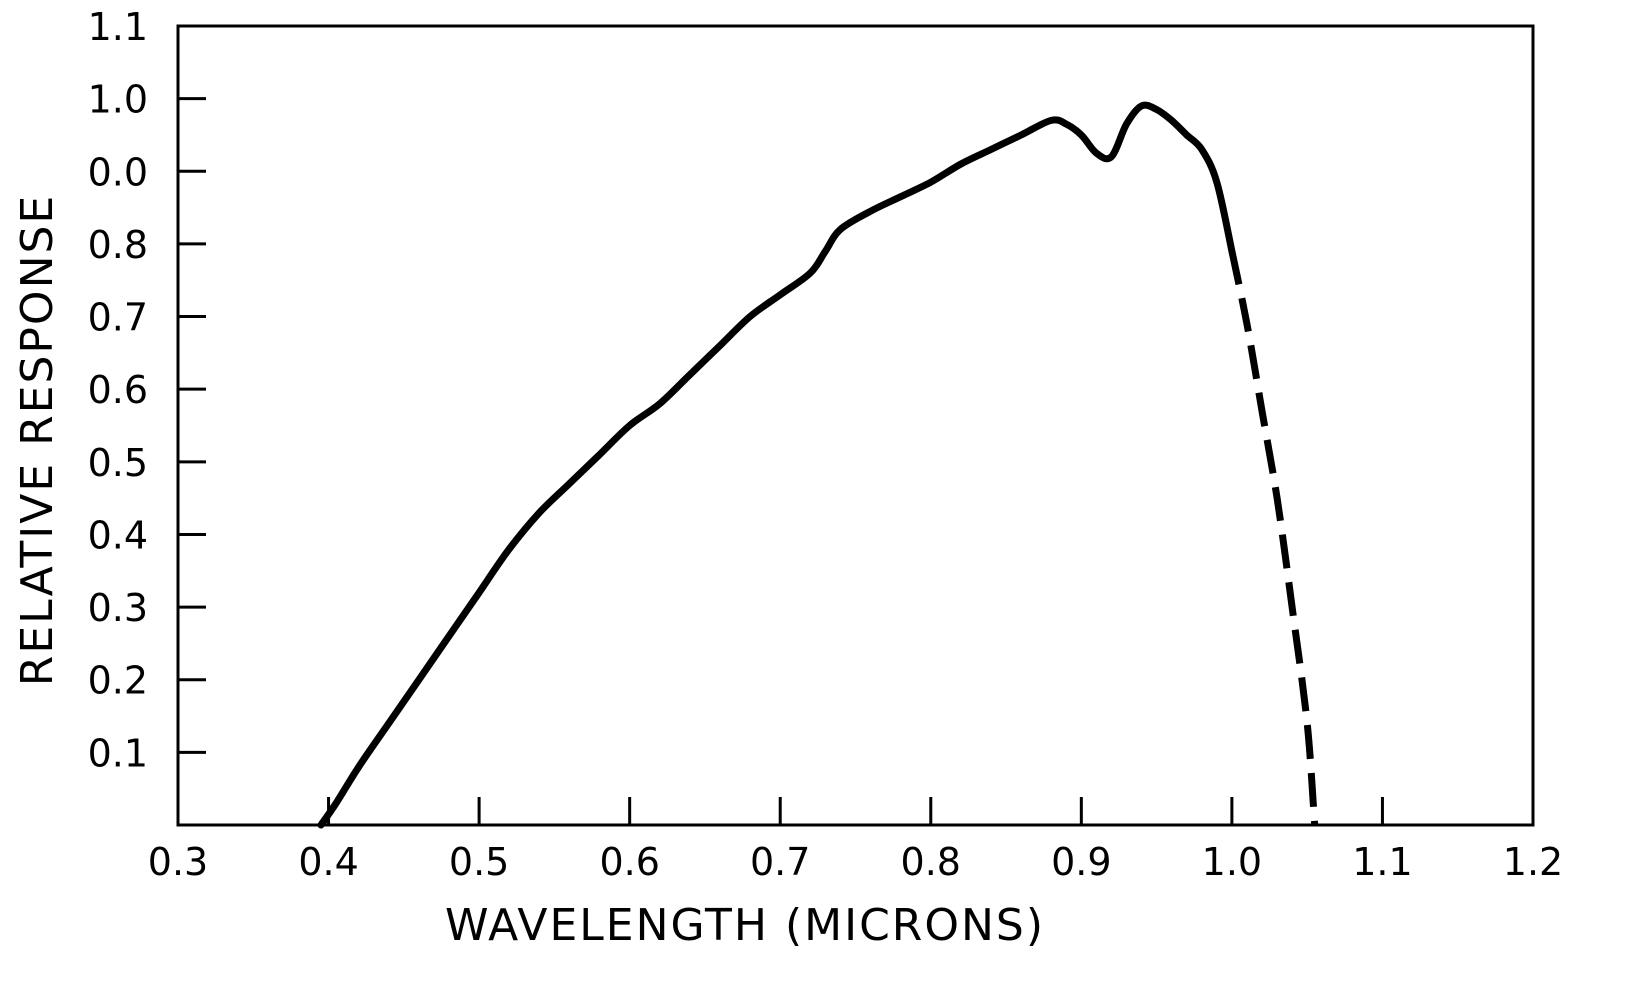  I want to click on response-curve-dashed-extrapolation, so click(1273, 538).